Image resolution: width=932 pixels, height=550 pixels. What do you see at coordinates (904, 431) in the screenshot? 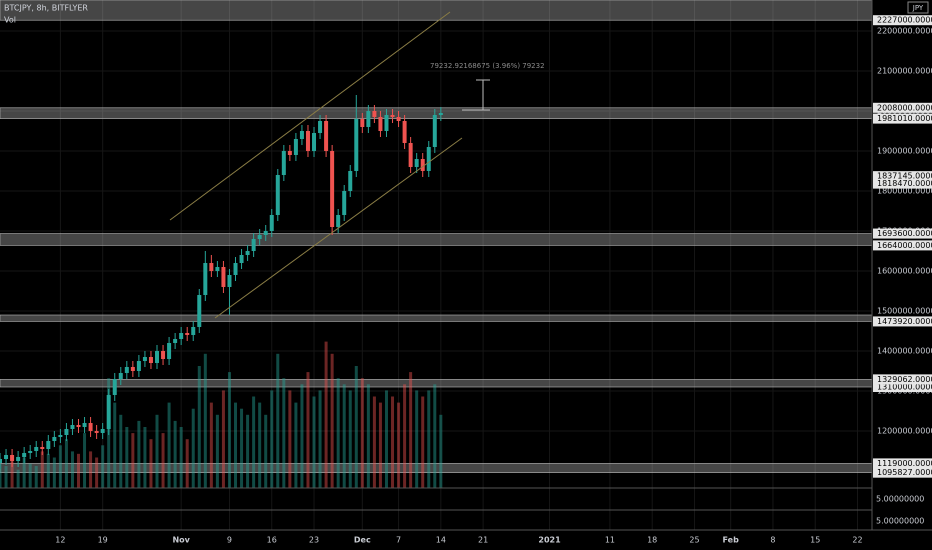
I see `y-tick-label: 1200000.00000000` at bounding box center [904, 431].